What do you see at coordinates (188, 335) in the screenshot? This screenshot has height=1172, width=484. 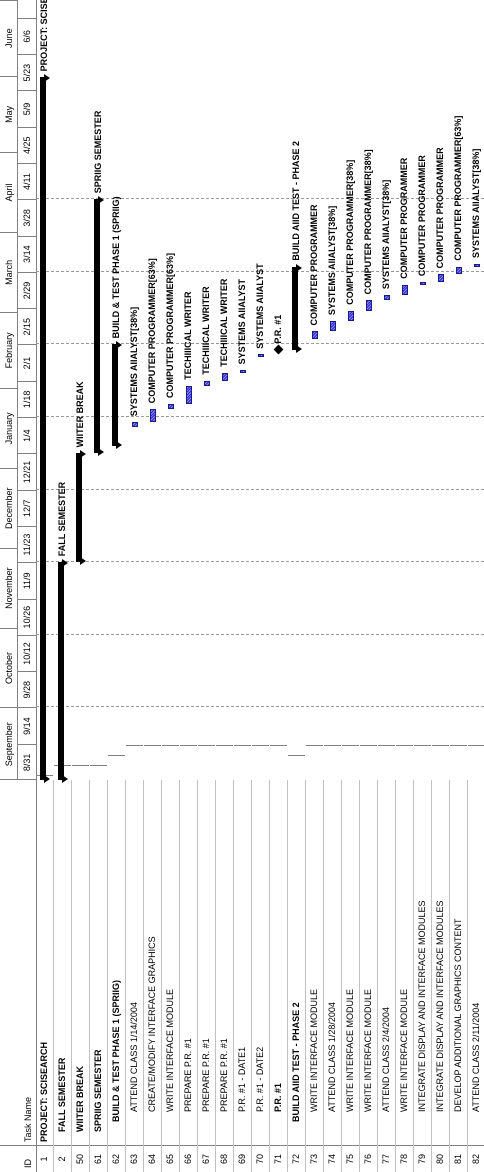 I see `bar-label: TECHIIICAL WRITER` at bounding box center [188, 335].